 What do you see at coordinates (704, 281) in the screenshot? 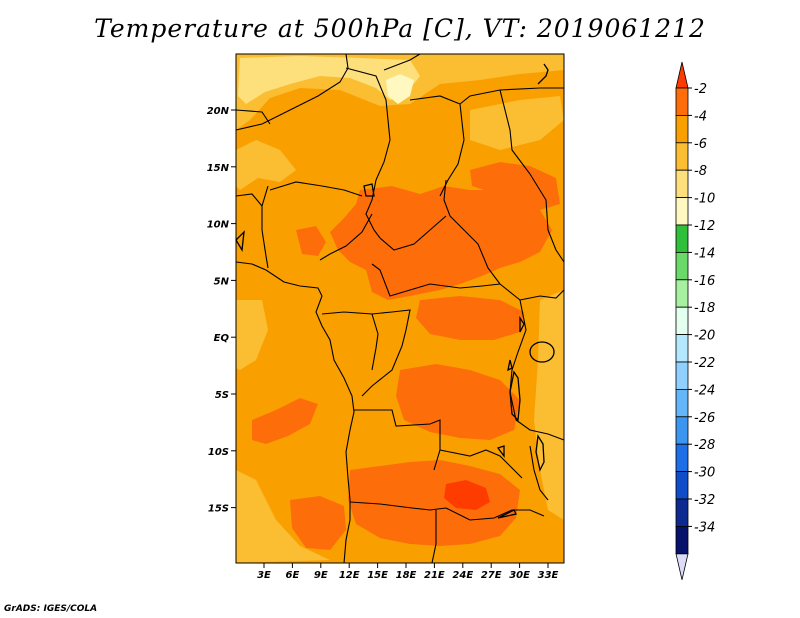
I see `colorbar-label: -16` at bounding box center [704, 281].